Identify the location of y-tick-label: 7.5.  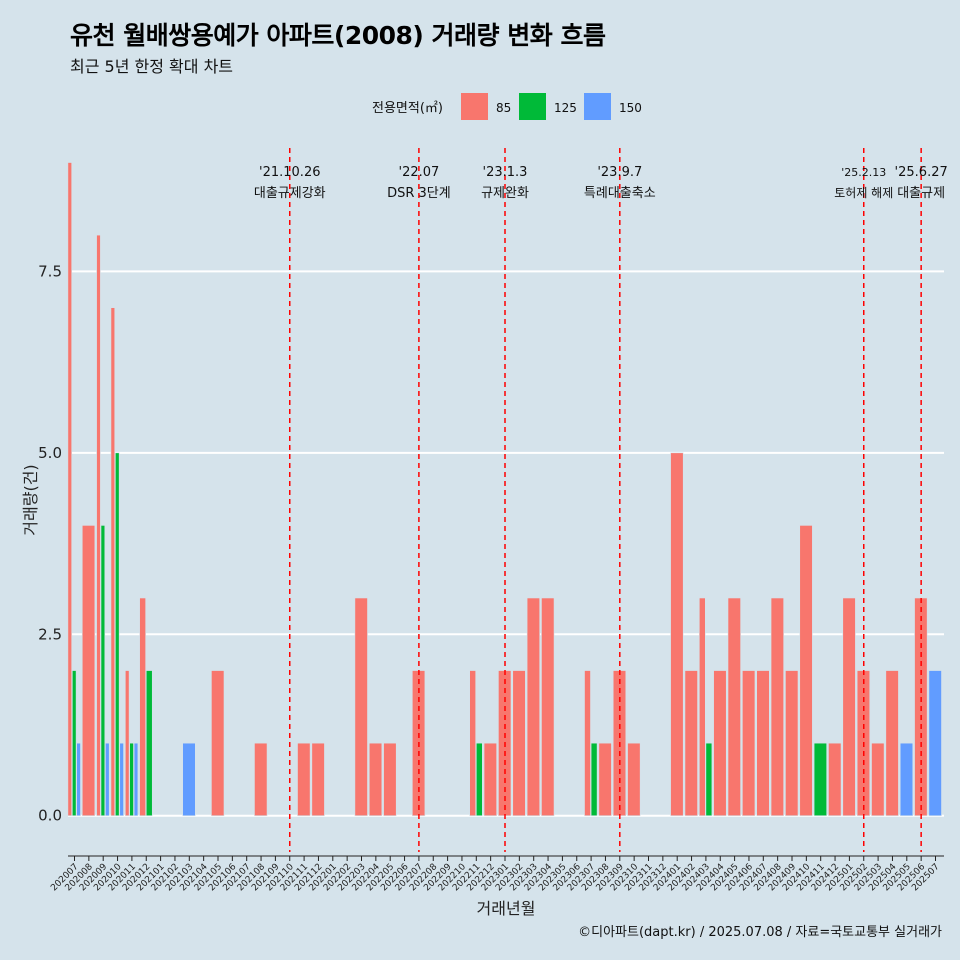
(50, 271).